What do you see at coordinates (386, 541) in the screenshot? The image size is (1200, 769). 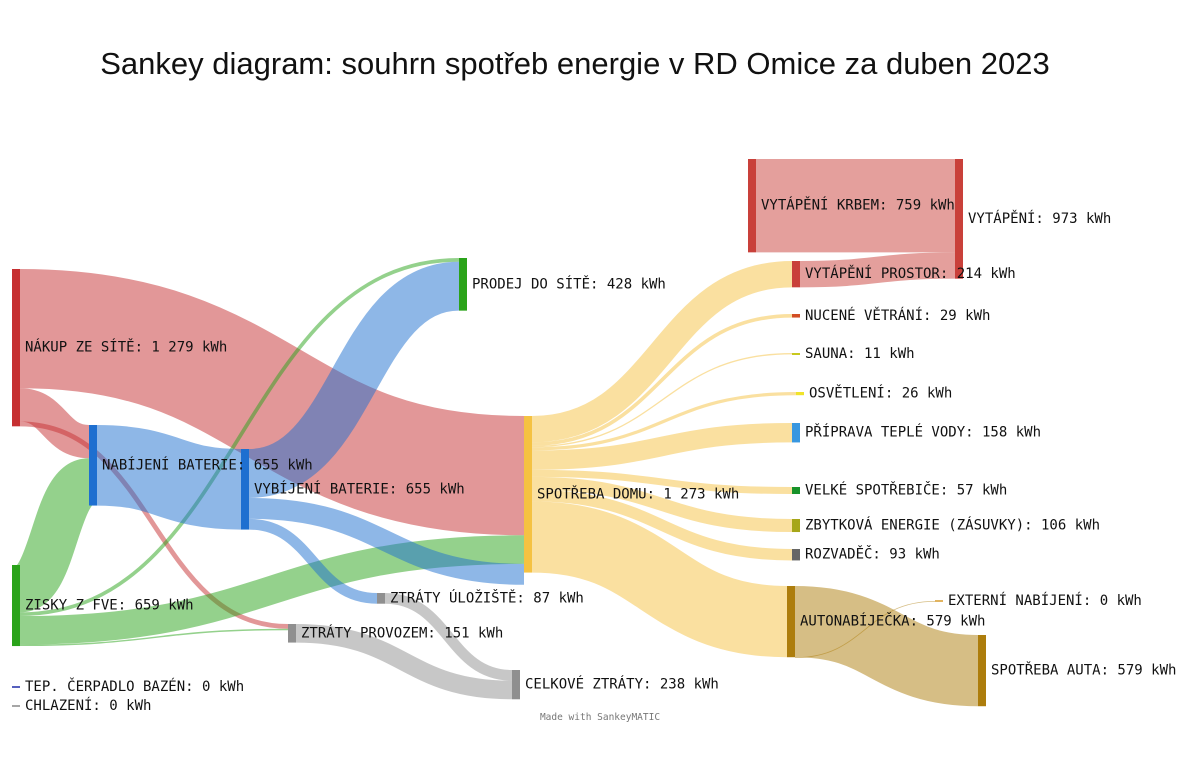 I see `link-vybijeni-spotreba_domu` at bounding box center [386, 541].